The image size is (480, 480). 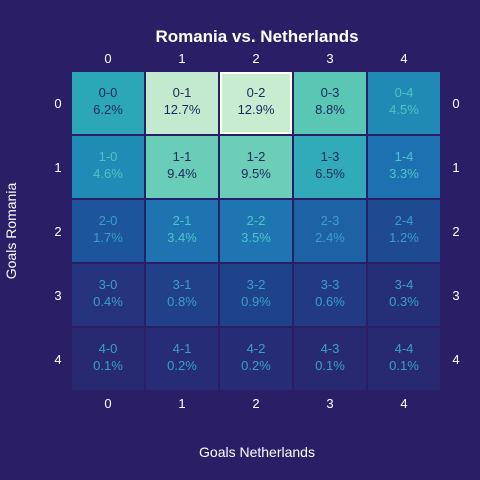 I want to click on cell-probability-label: 2.4%, so click(x=330, y=237).